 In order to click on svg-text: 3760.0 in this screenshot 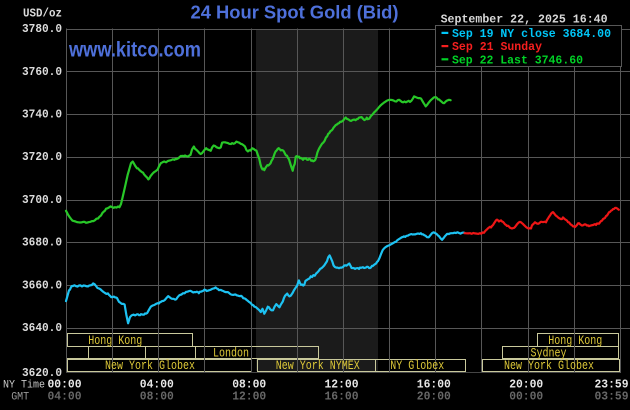, I will do `click(42, 72)`.